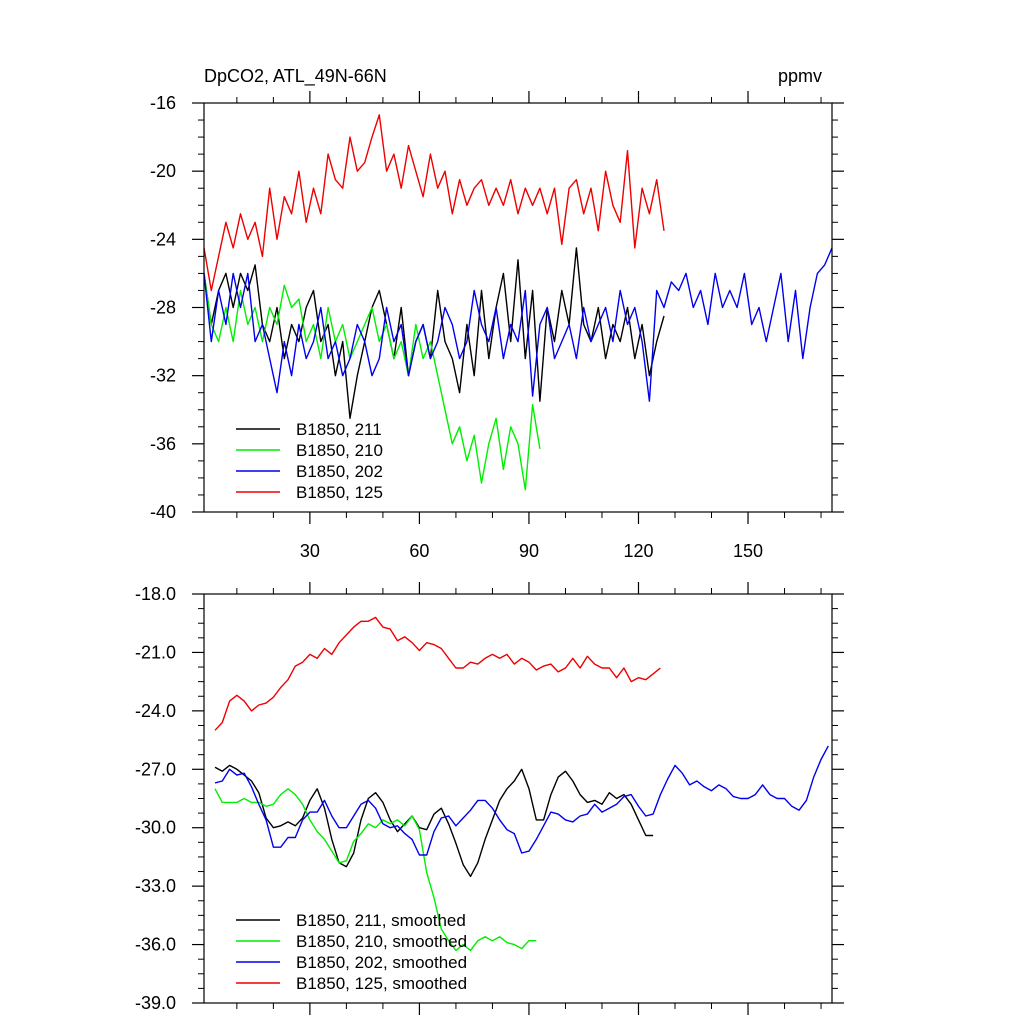  I want to click on legend-label-3: B1850, 125, smoothed, so click(381, 983).